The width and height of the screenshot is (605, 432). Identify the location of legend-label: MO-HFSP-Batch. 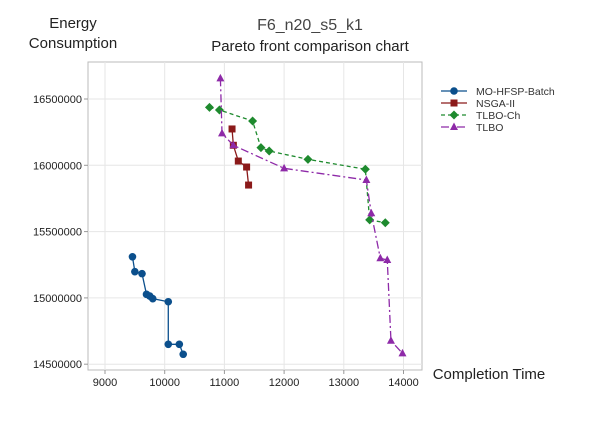
(515, 92).